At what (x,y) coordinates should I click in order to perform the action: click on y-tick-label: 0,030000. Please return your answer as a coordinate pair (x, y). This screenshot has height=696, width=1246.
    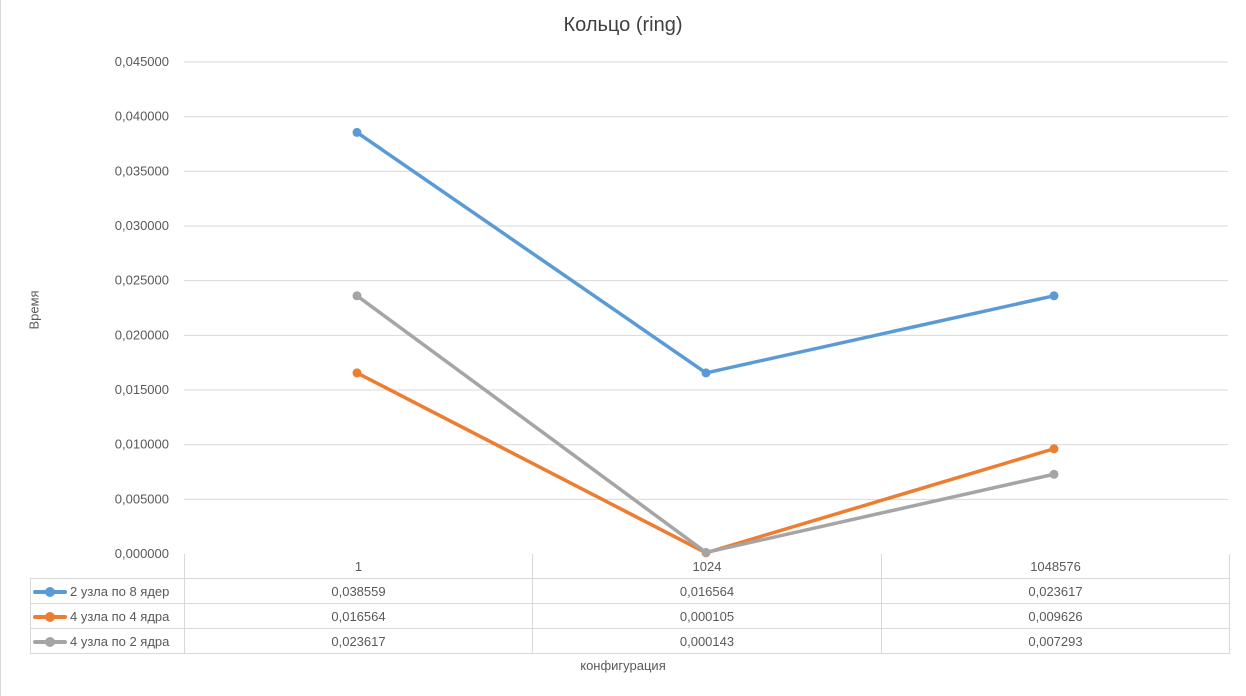
    Looking at the image, I should click on (142, 225).